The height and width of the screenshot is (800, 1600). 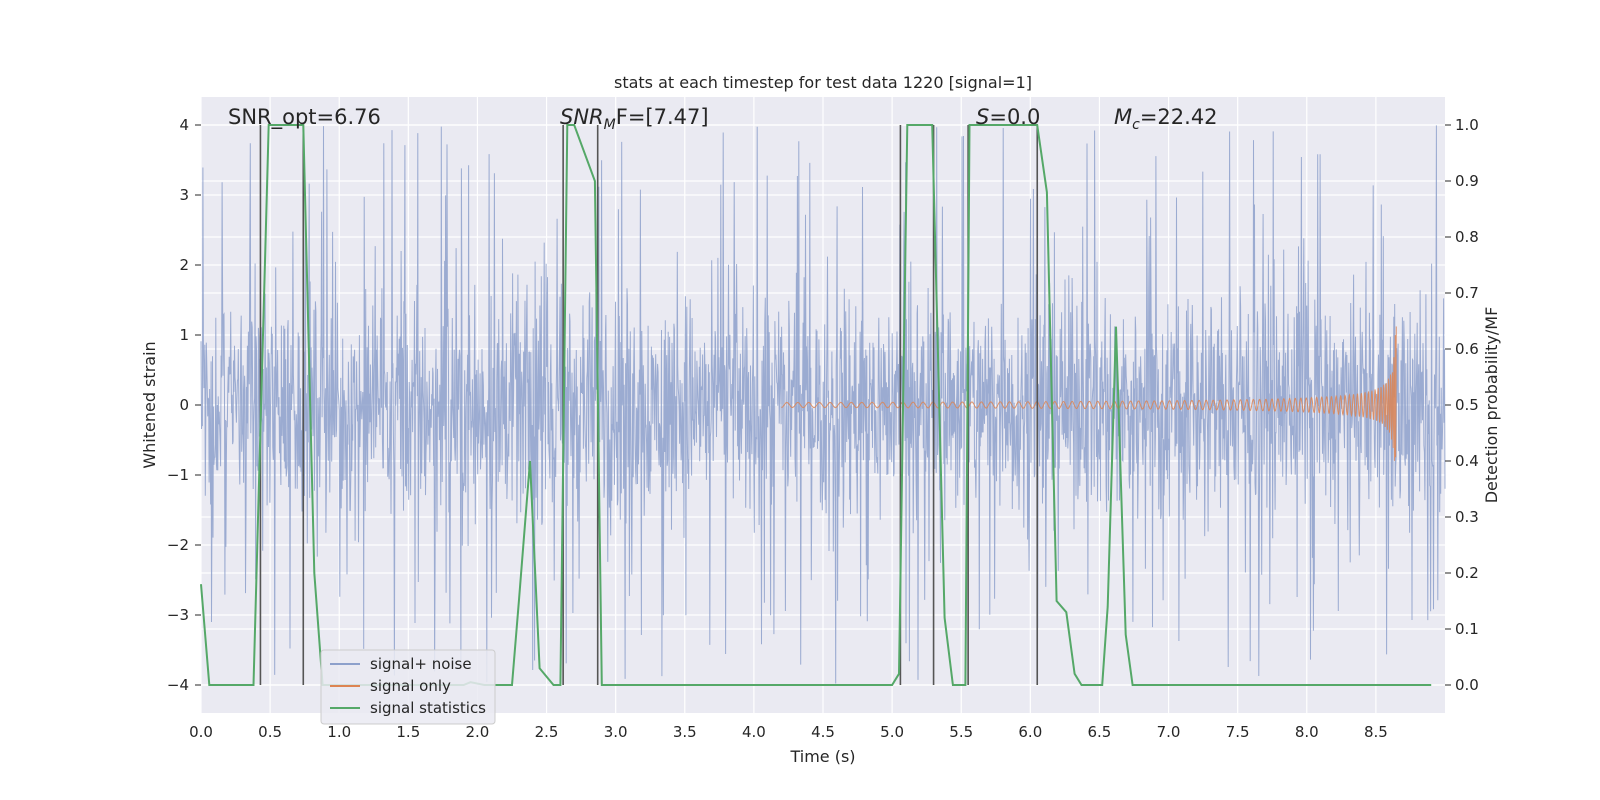 I want to click on y-tick-label: −3, so click(x=178, y=615).